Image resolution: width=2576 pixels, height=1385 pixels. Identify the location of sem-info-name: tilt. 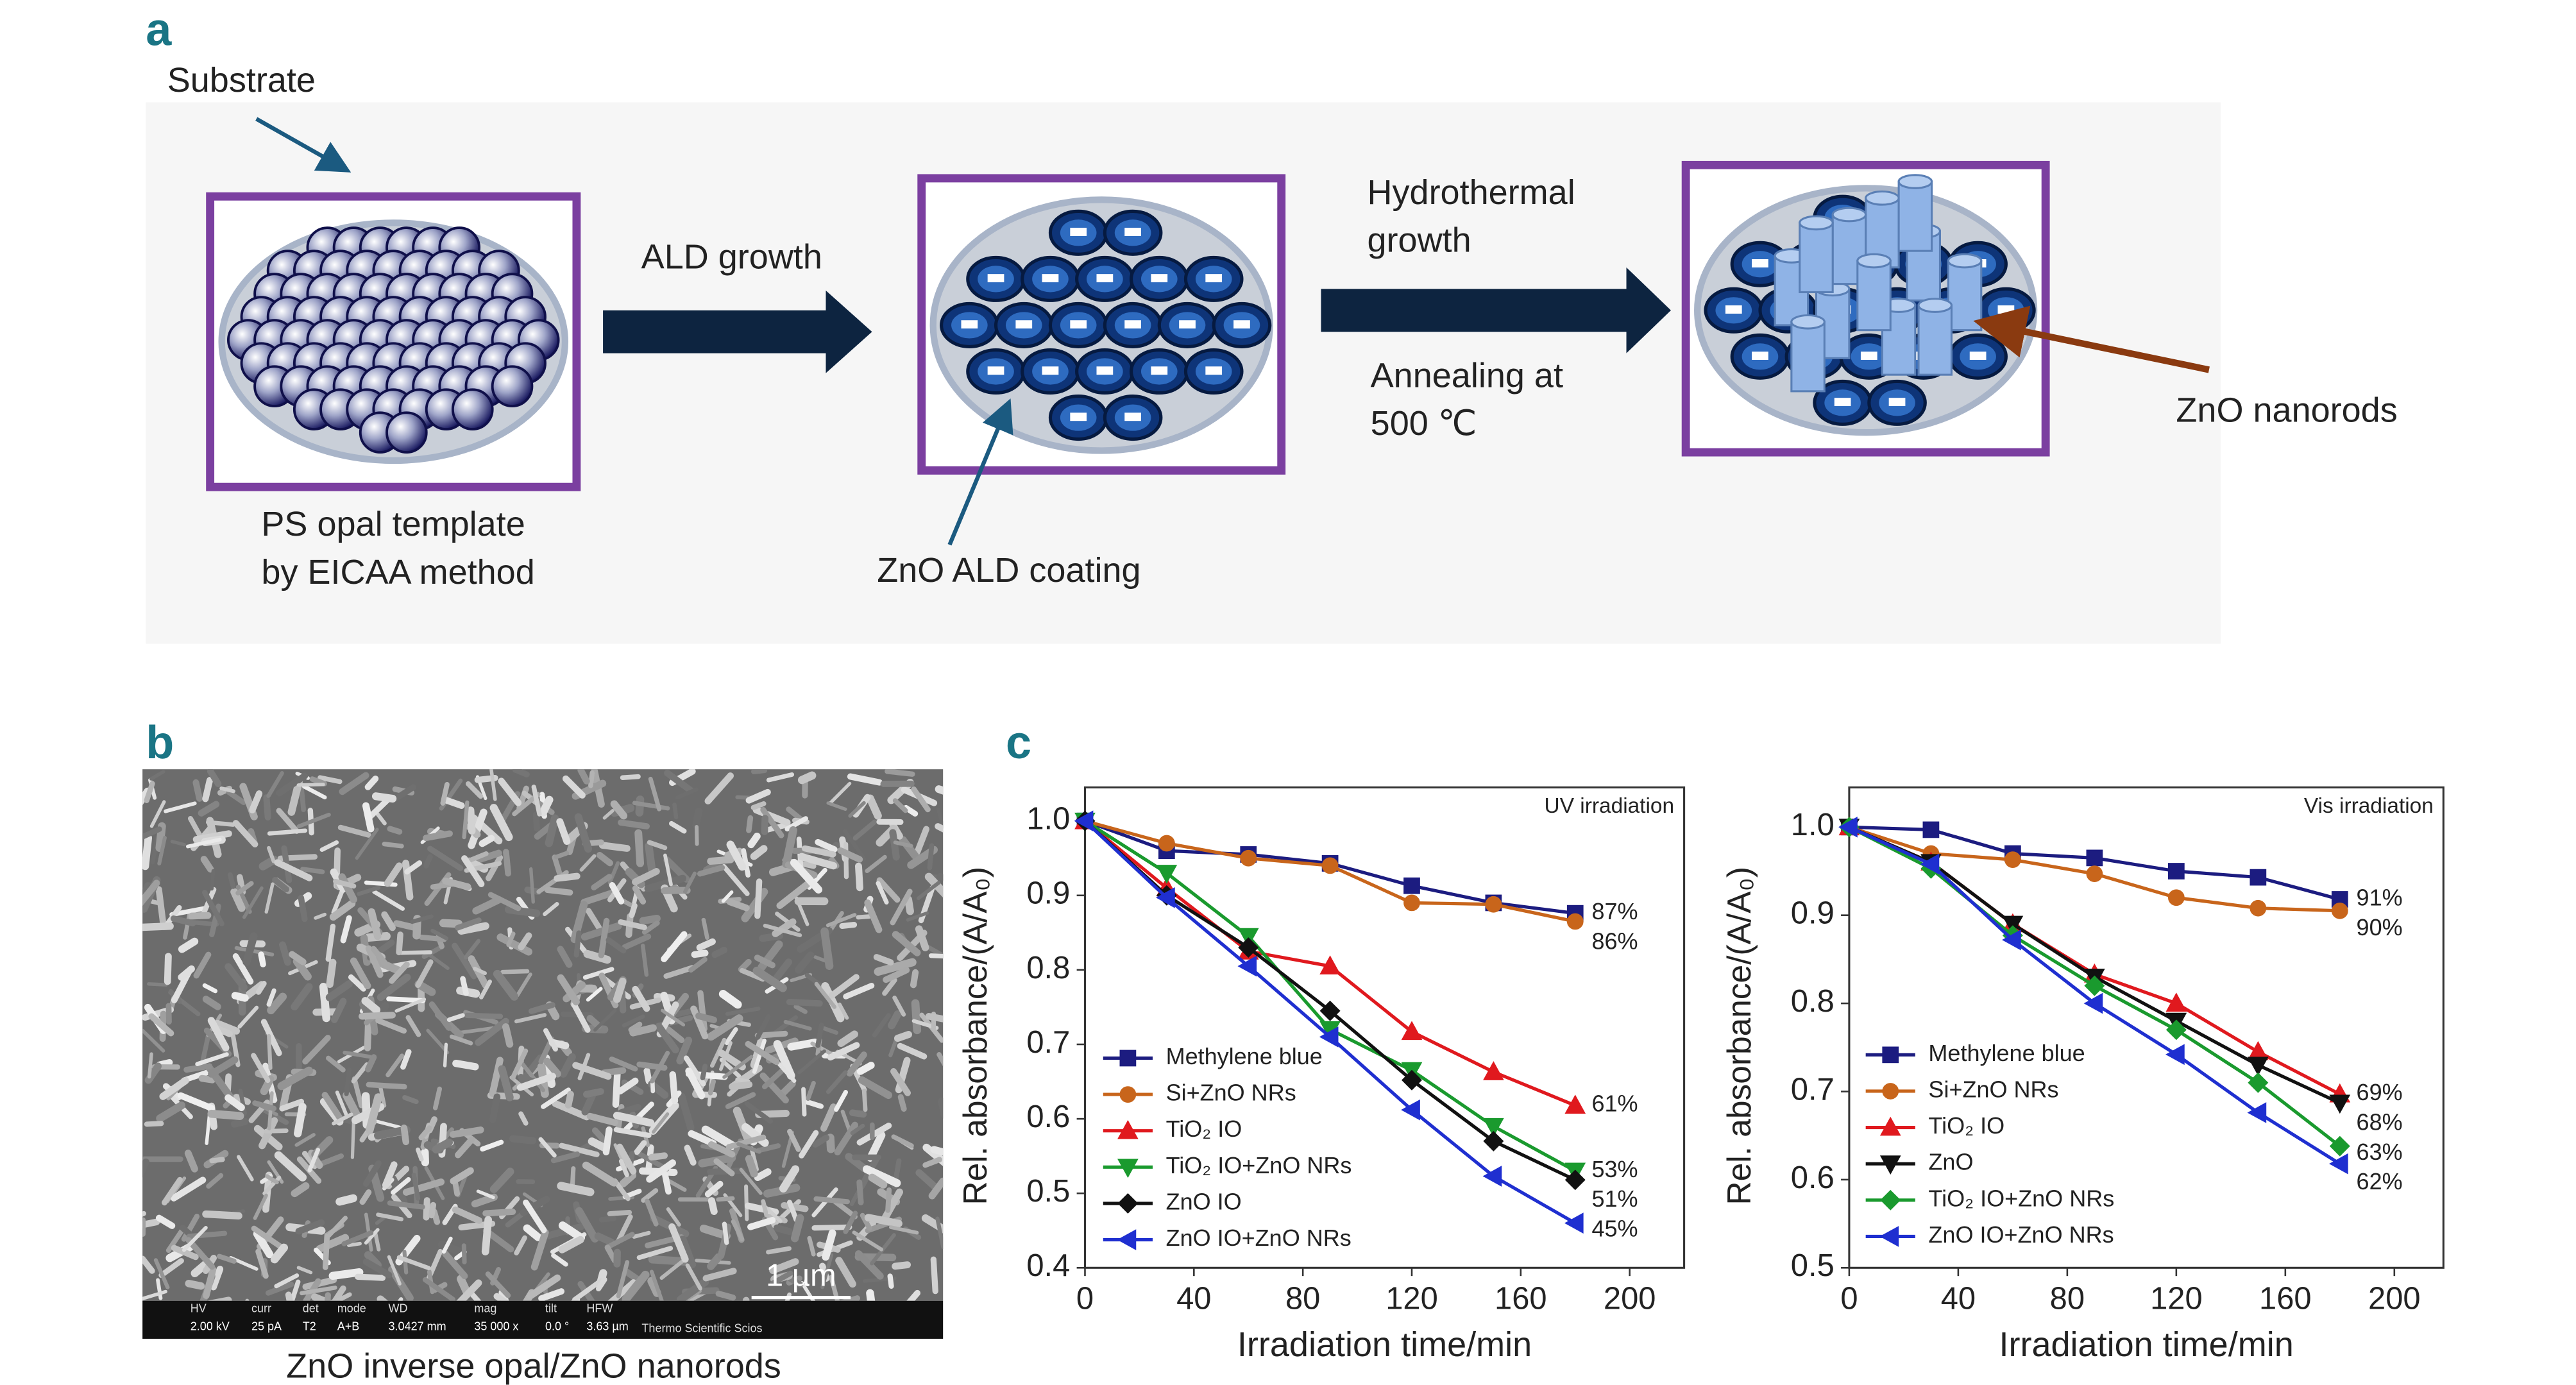
(551, 1308).